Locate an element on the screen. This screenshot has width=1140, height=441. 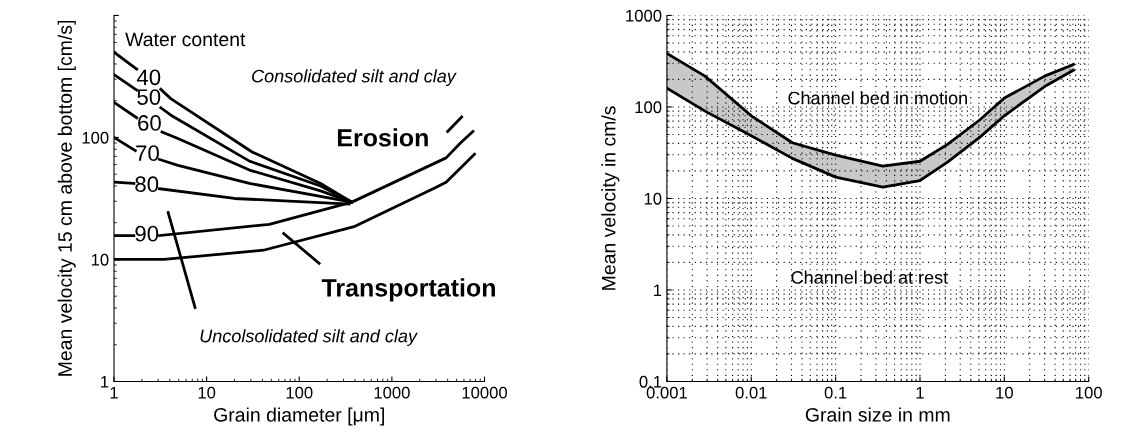
annotation: Channel bed at rest is located at coordinates (870, 277).